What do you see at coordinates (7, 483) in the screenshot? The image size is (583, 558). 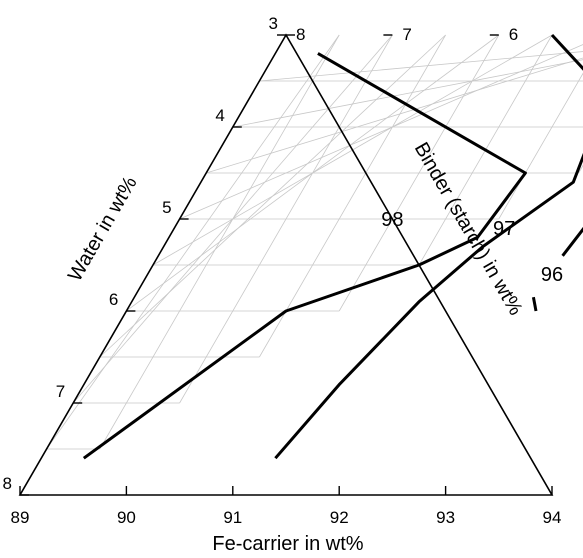 I see `water-tick-label: 8` at bounding box center [7, 483].